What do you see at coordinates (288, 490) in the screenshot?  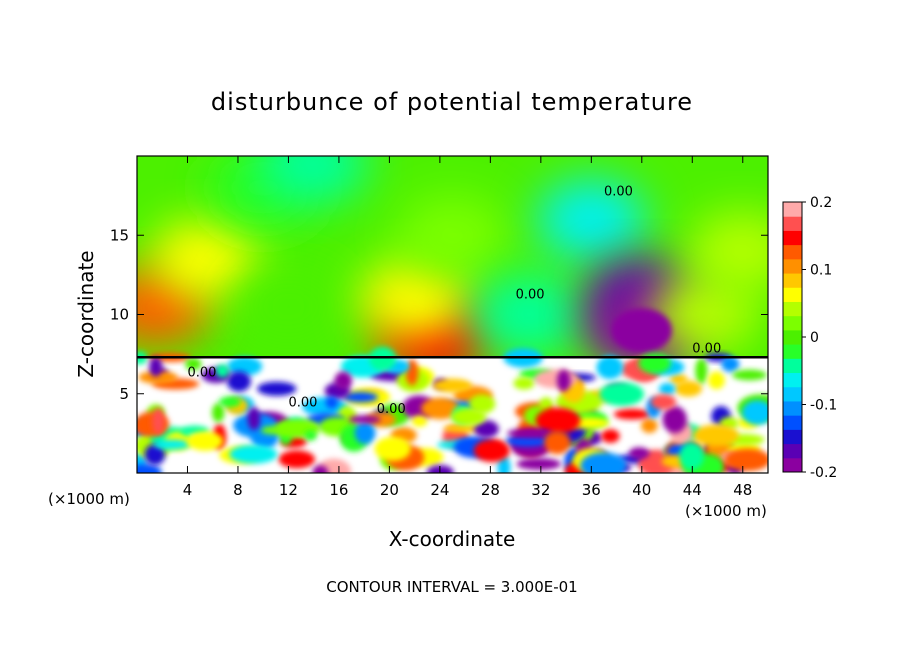 I see `x-tick-label: 12` at bounding box center [288, 490].